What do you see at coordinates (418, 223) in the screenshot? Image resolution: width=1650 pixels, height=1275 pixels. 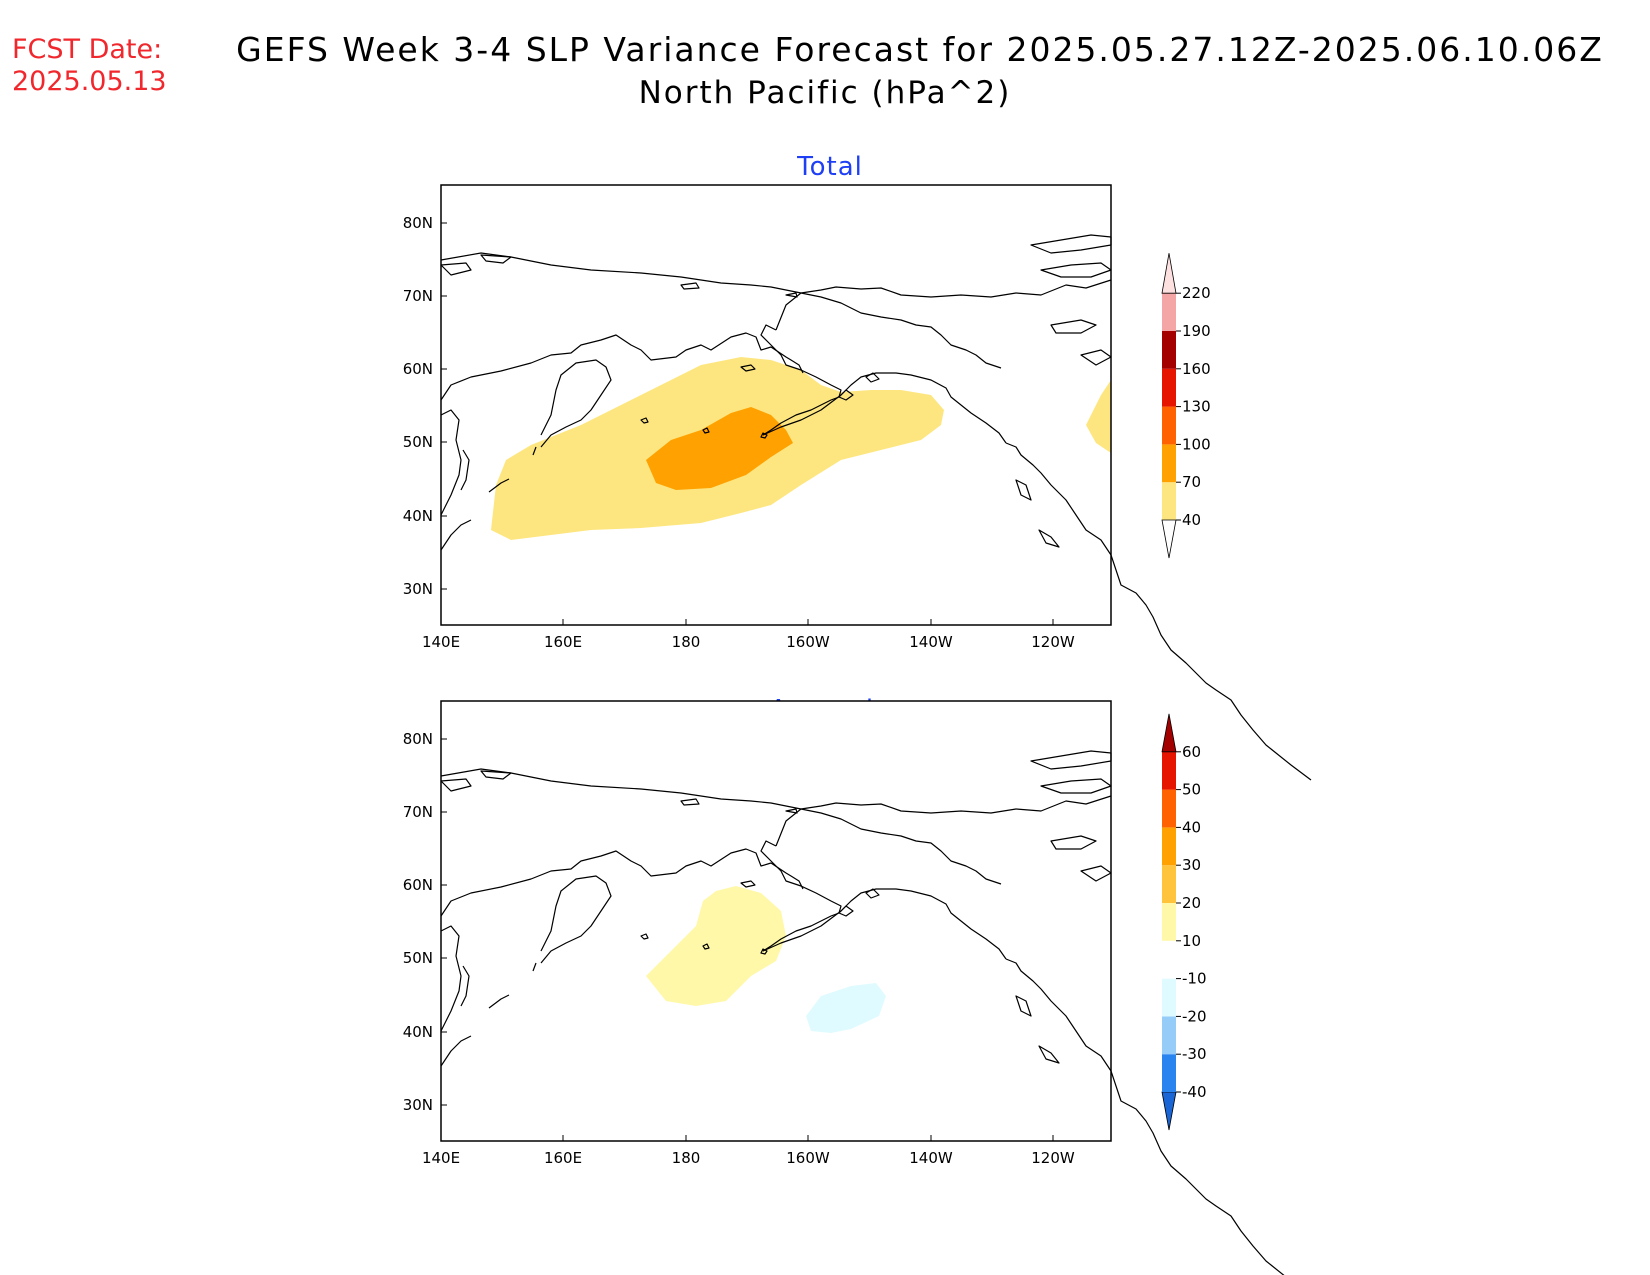 I see `total-lat-tick-label: 80N` at bounding box center [418, 223].